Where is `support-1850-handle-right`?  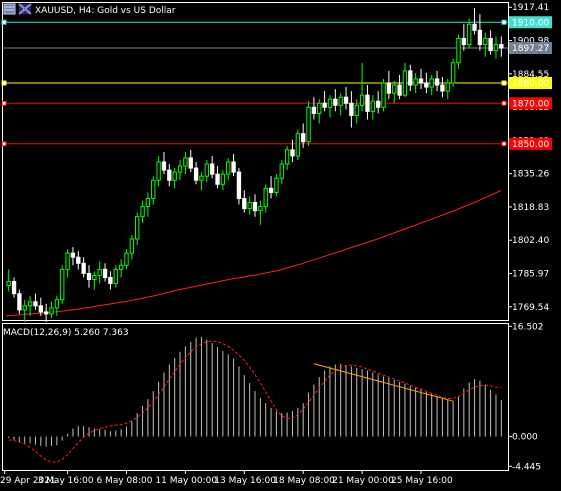 support-1850-handle-right is located at coordinates (504, 144).